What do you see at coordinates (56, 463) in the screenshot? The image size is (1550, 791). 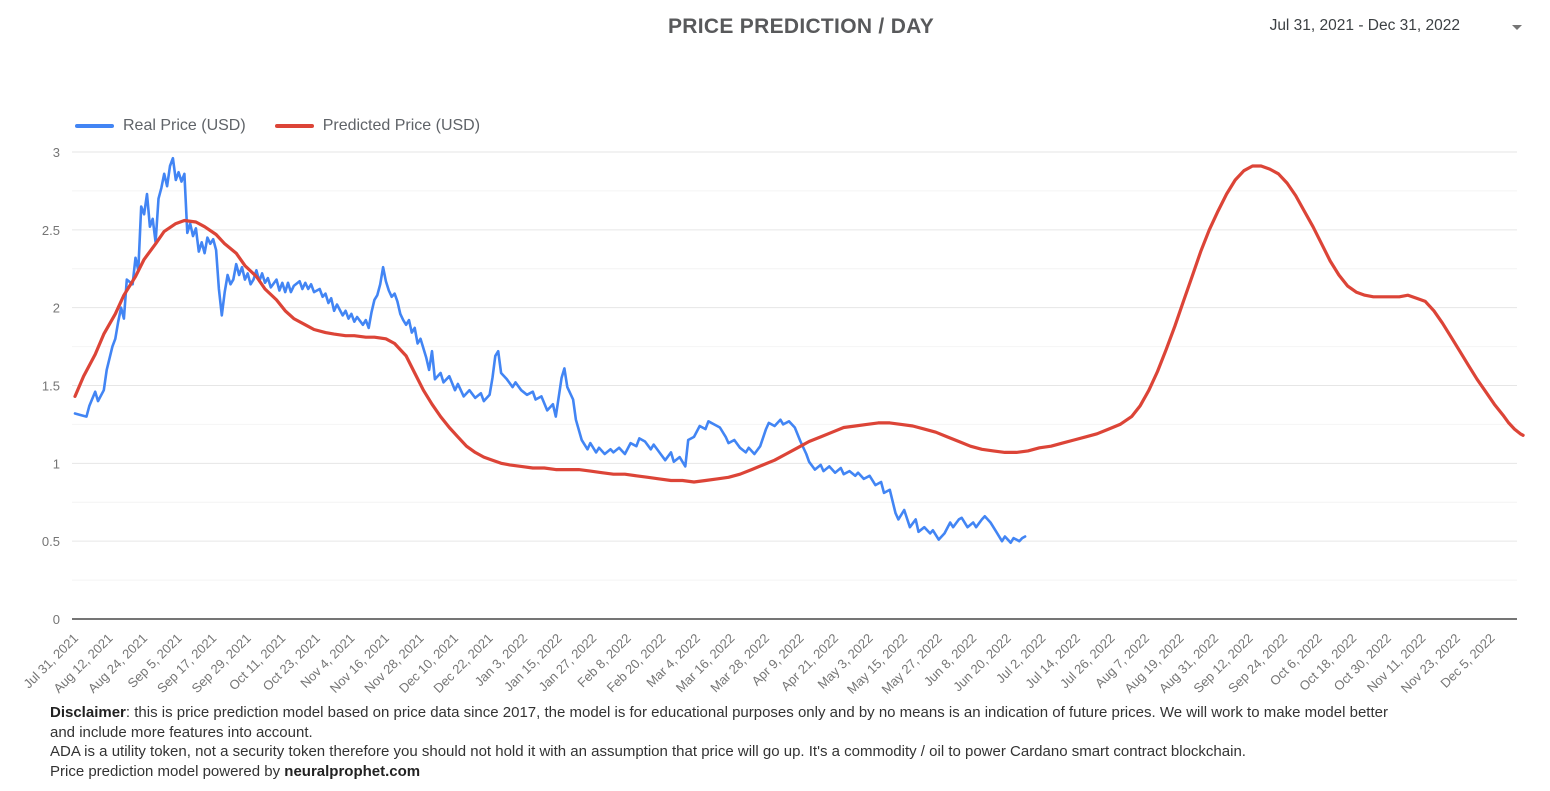 I see `y-tick-label: 1` at bounding box center [56, 463].